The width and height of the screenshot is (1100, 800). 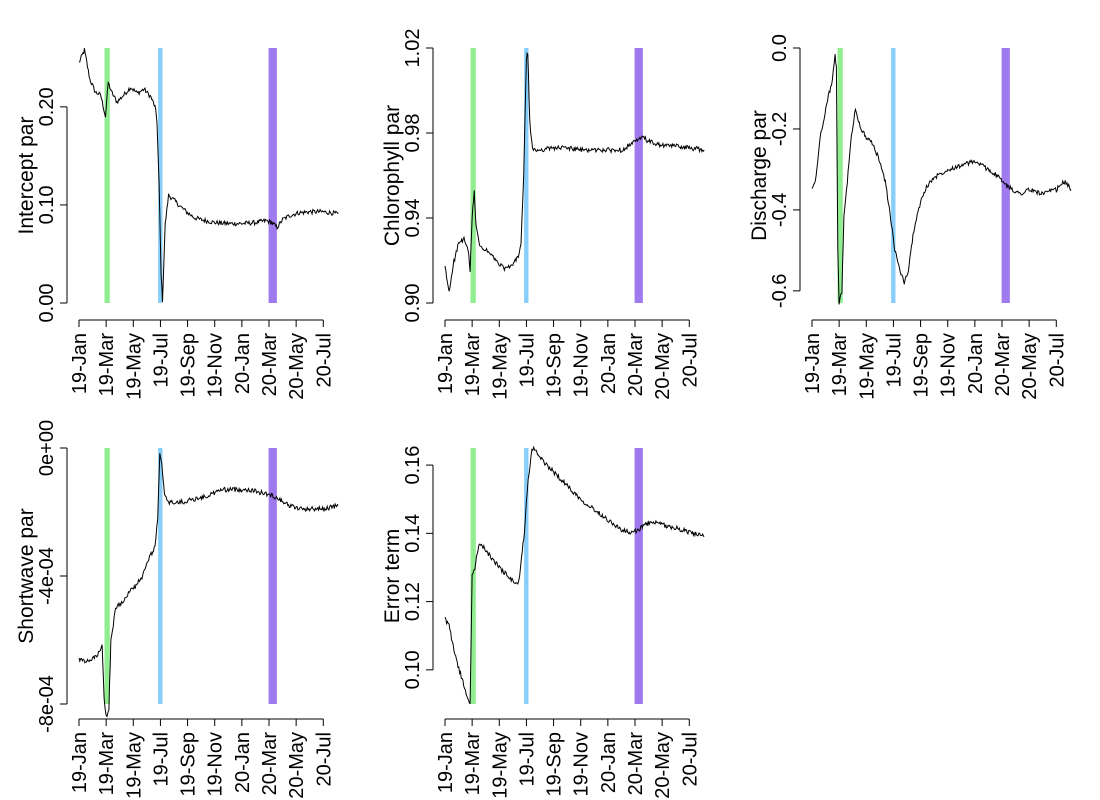 What do you see at coordinates (759, 175) in the screenshot?
I see `y-axis-label: Discharge par` at bounding box center [759, 175].